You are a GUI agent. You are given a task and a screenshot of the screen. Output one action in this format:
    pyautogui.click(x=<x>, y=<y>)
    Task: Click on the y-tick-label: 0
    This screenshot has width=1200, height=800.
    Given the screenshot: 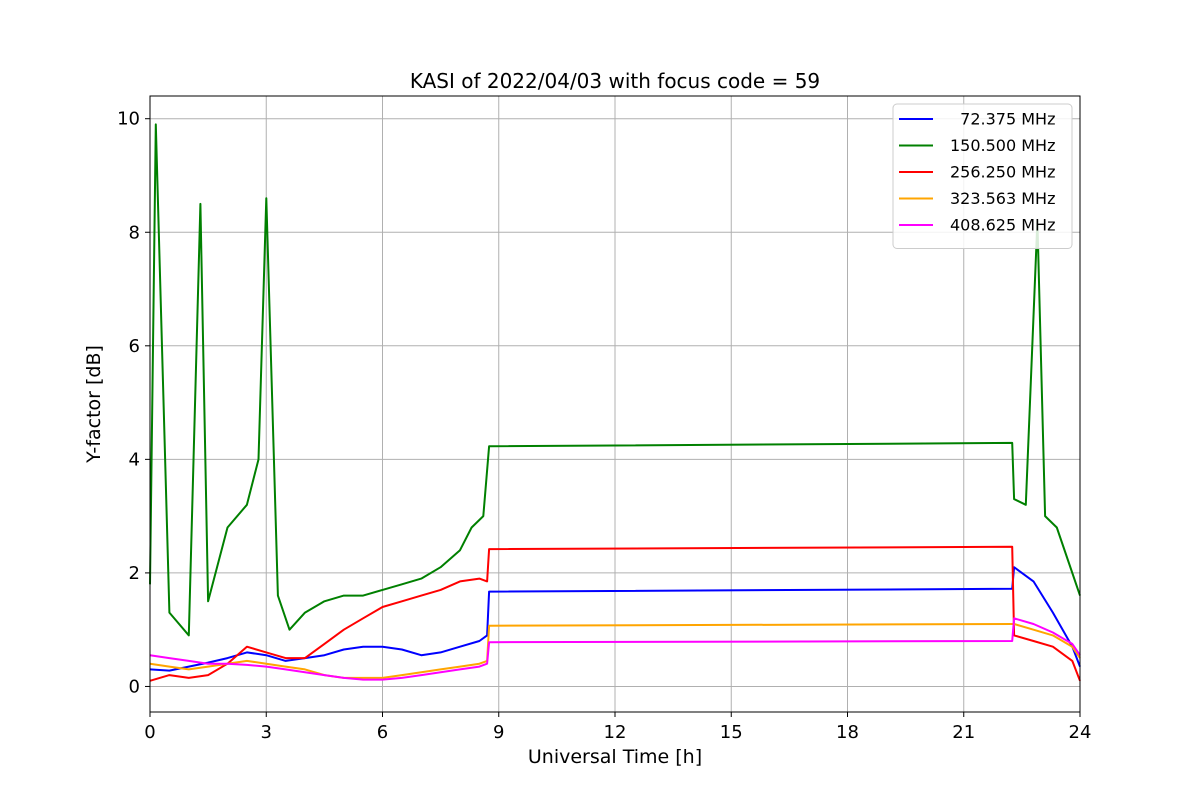 What is the action you would take?
    pyautogui.click(x=134, y=686)
    